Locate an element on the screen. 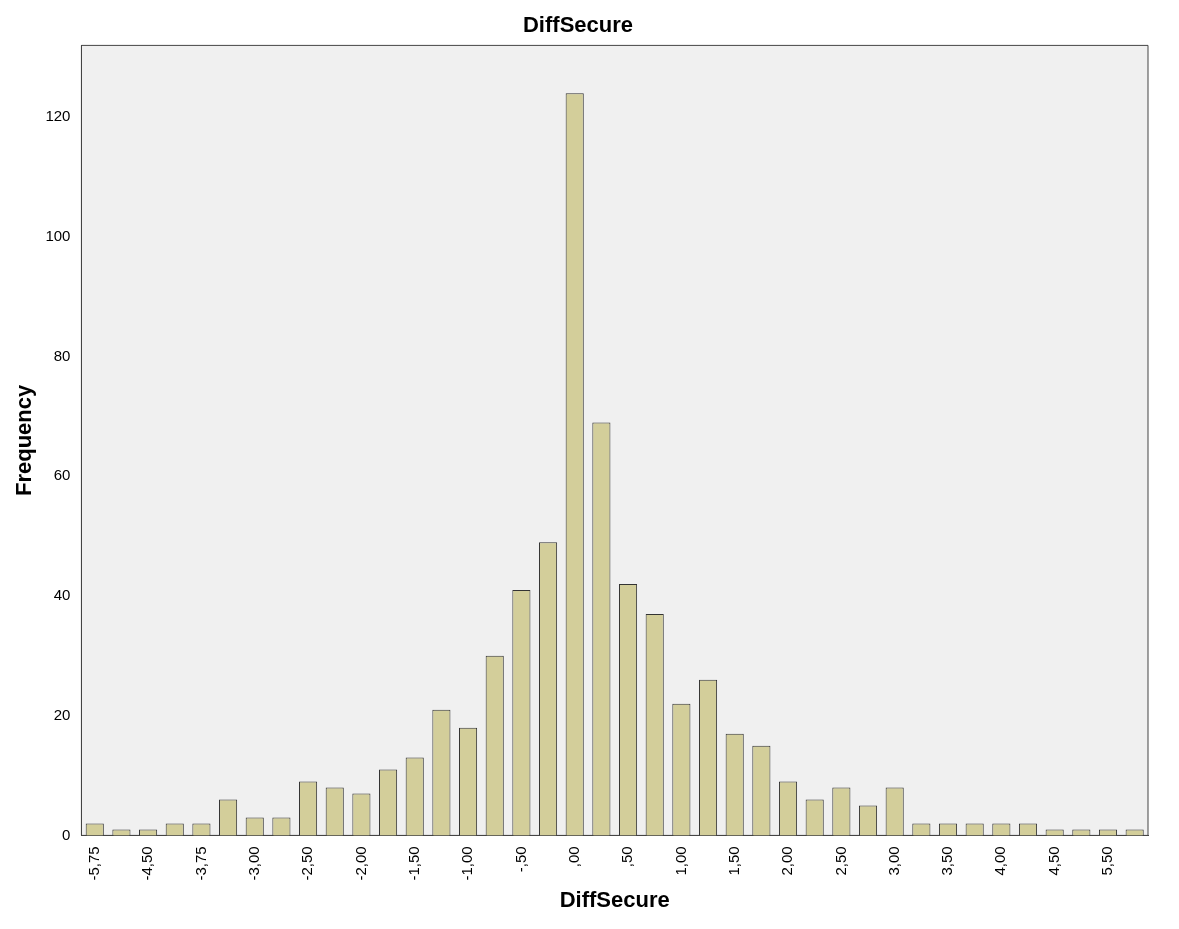 This screenshot has width=1179, height=929. x-tick-label: 1,00 is located at coordinates (680, 861).